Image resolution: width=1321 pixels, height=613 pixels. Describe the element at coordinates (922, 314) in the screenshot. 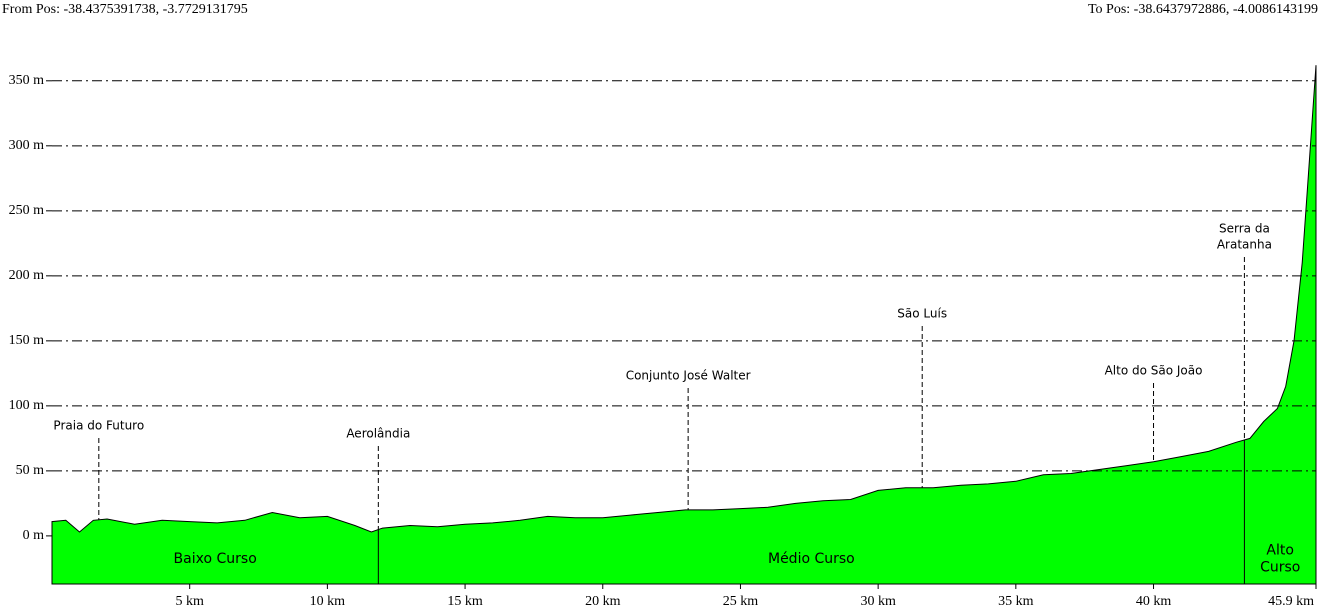

I see `annotation-label: São Luís` at that location.